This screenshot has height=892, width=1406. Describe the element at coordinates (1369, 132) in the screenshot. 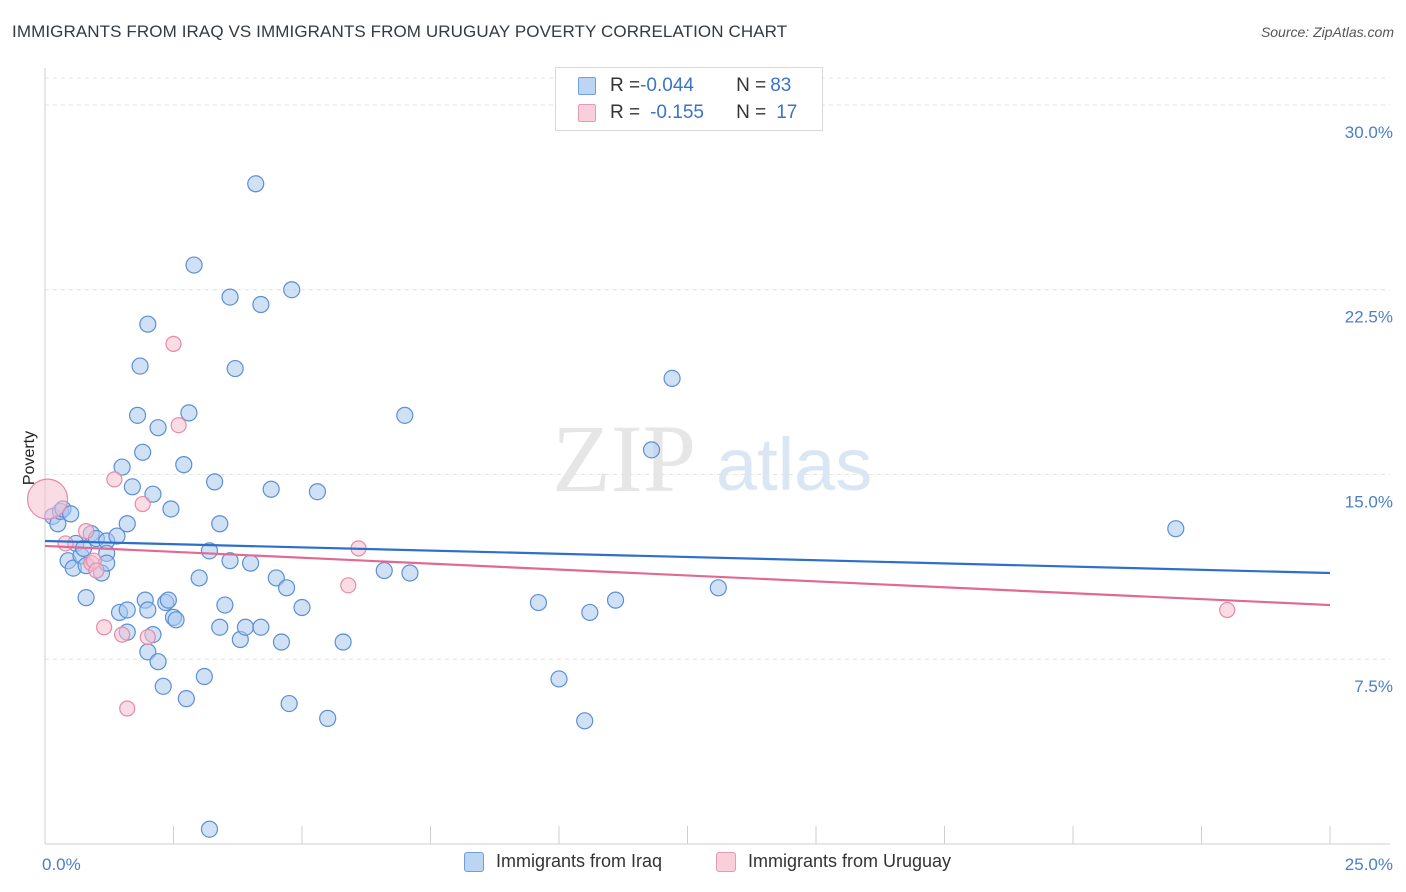

I see `y-tick-label-0: 30.0%` at that location.